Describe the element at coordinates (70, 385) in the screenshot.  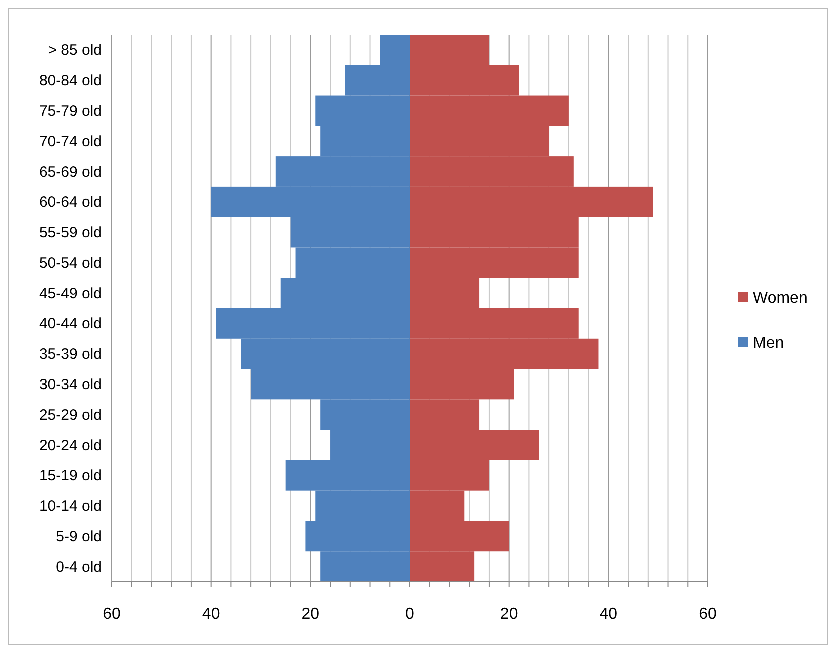
I see `y-tick-label: 30-34 old` at that location.